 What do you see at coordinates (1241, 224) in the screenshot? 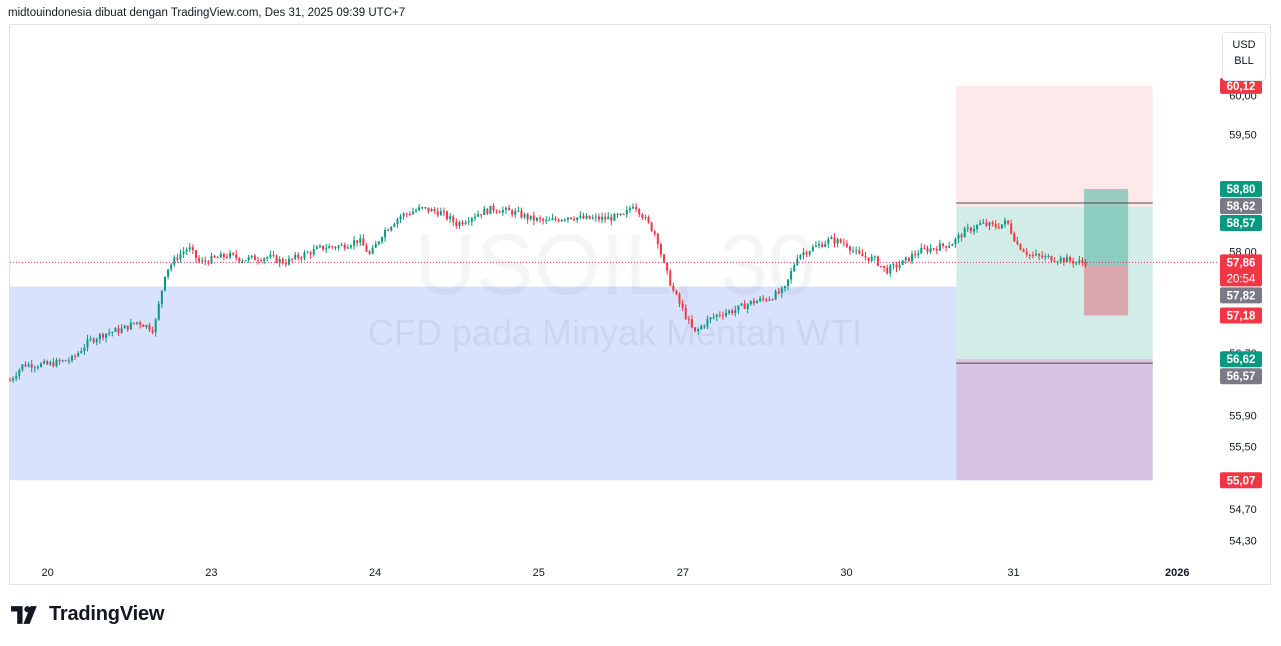
I see `price-label: 58,57` at bounding box center [1241, 224].